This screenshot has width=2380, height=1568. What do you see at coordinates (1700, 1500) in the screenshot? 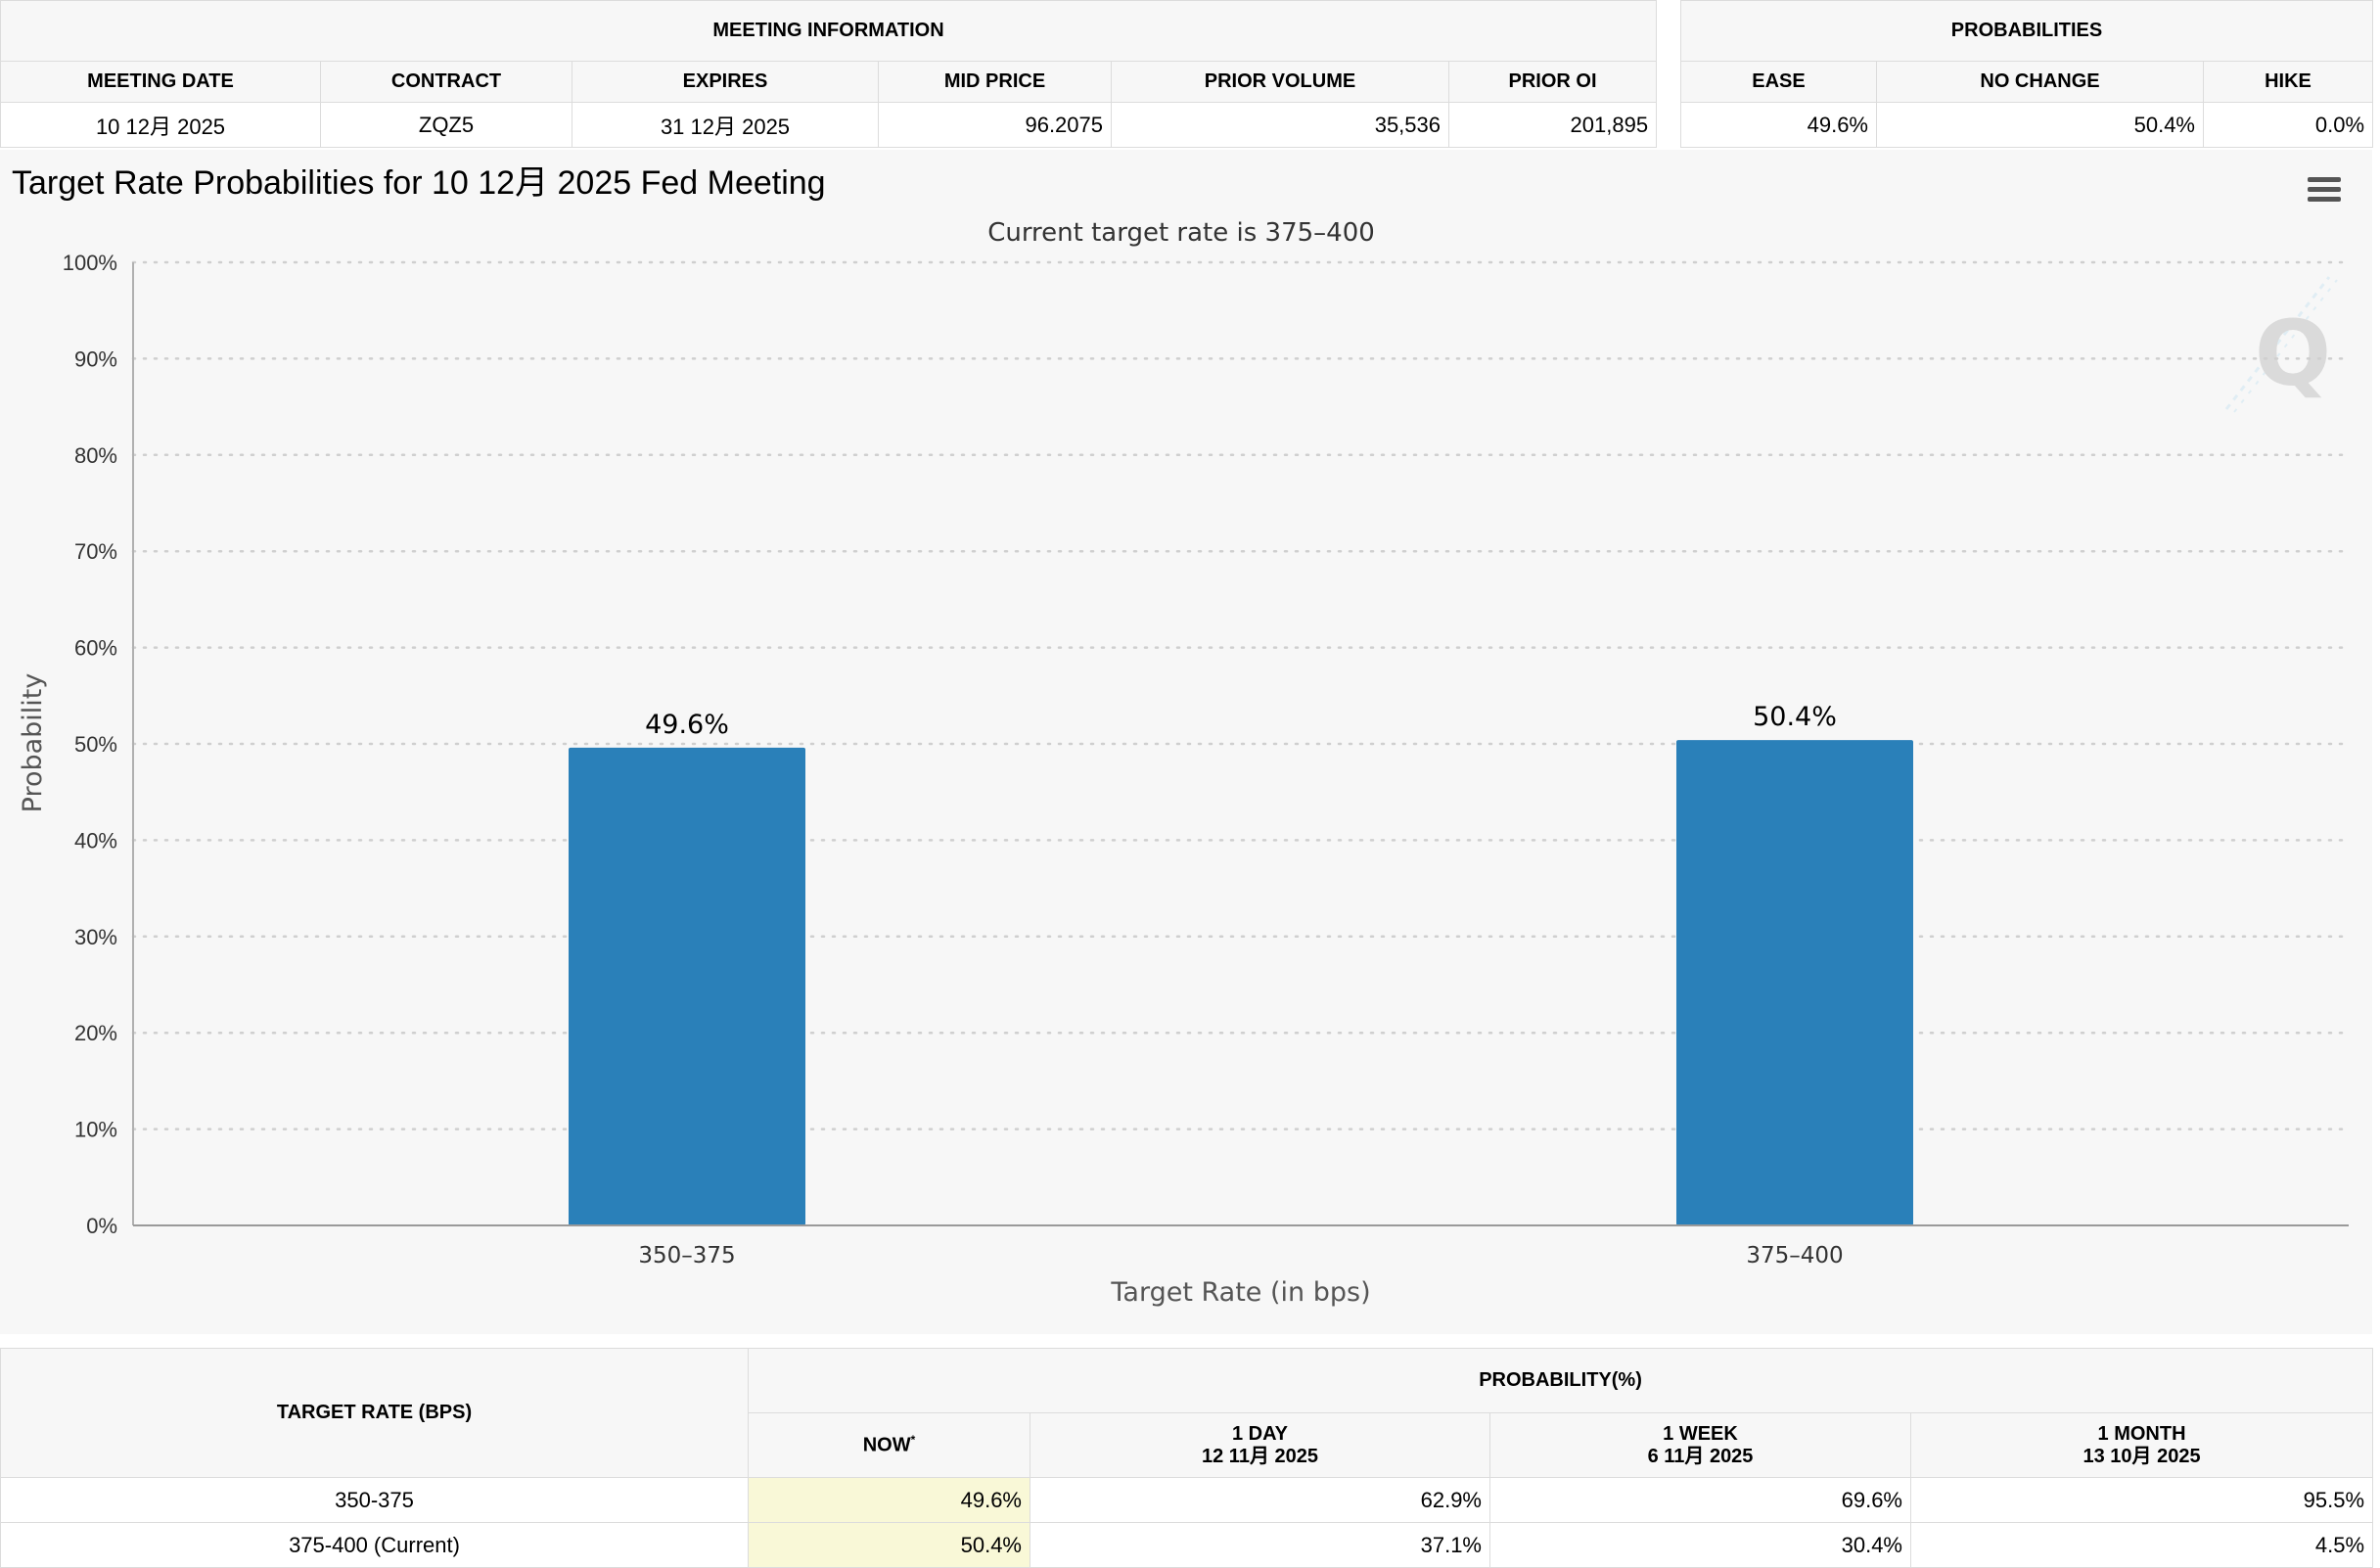
I see `one-week-cell: 69.6%` at bounding box center [1700, 1500].